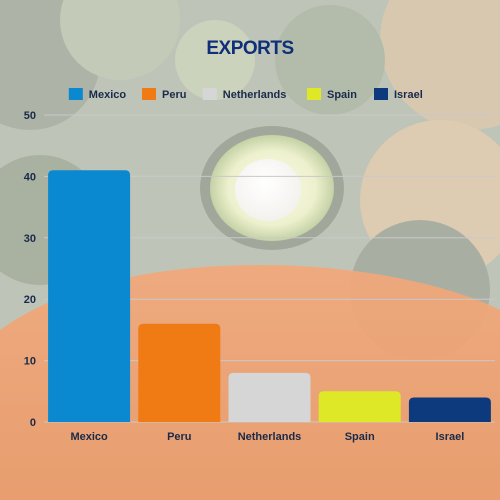 The width and height of the screenshot is (500, 500). Describe the element at coordinates (342, 95) in the screenshot. I see `legend-label: Spain` at that location.